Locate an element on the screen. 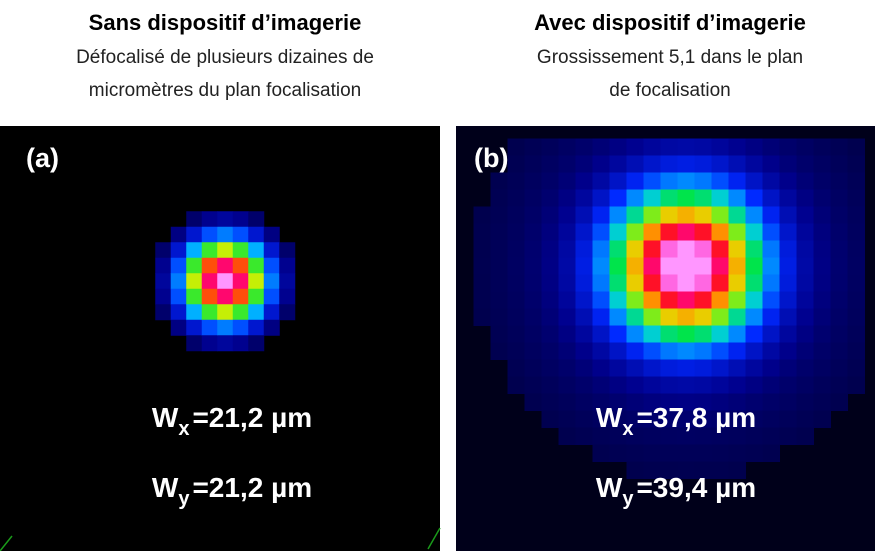  panel-subtitle: Grossissement 5,1 dans le plan is located at coordinates (670, 57).